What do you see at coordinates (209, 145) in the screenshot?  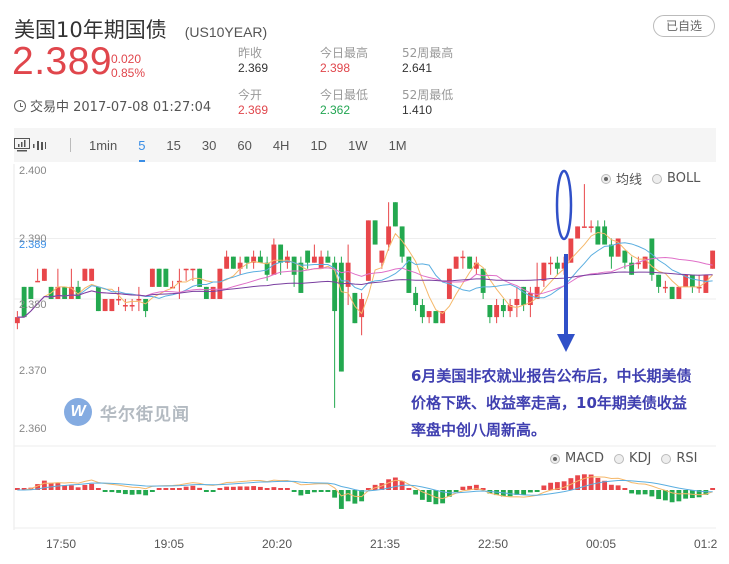 I see `period-30: 30` at bounding box center [209, 145].